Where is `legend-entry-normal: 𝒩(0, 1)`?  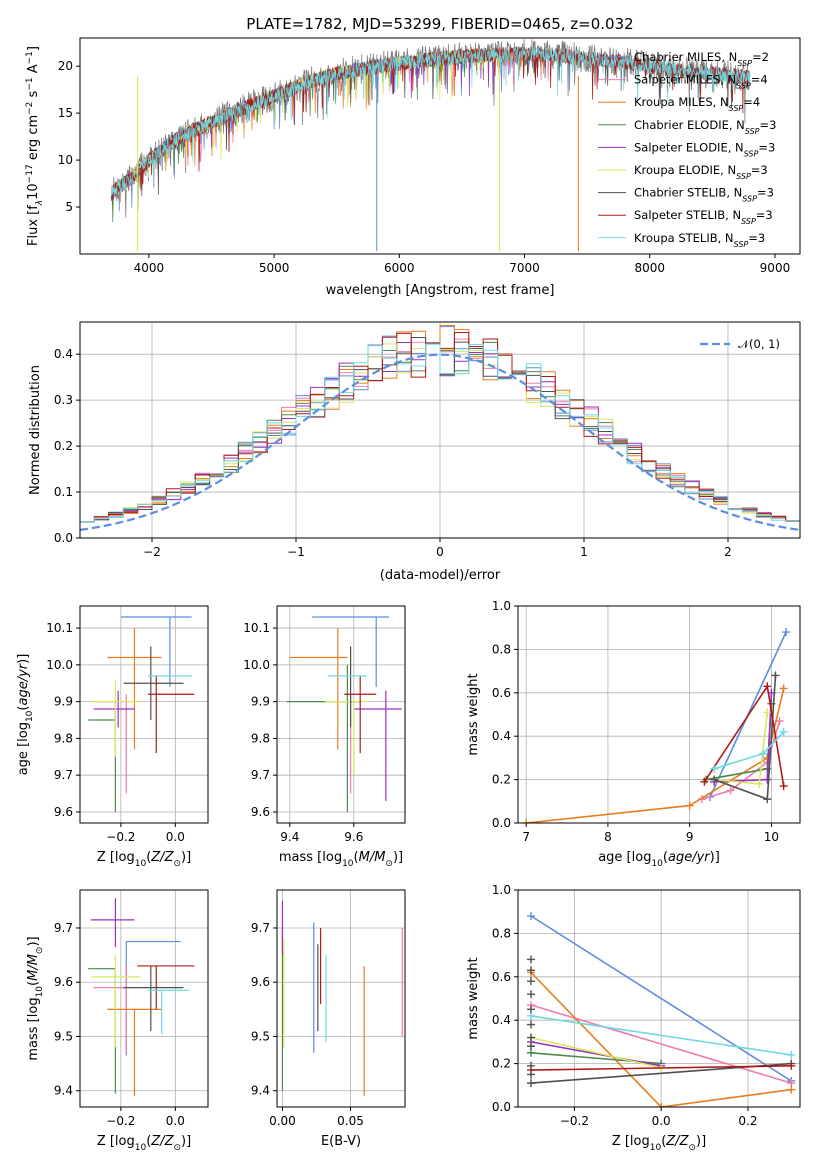
legend-entry-normal: 𝒩(0, 1) is located at coordinates (759, 344).